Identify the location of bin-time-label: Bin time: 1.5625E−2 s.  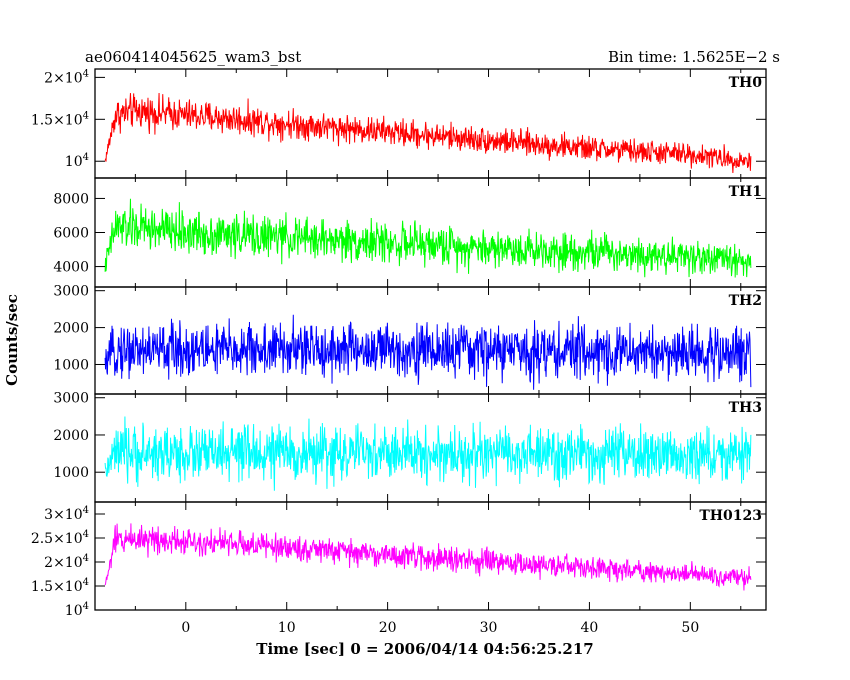
(694, 57).